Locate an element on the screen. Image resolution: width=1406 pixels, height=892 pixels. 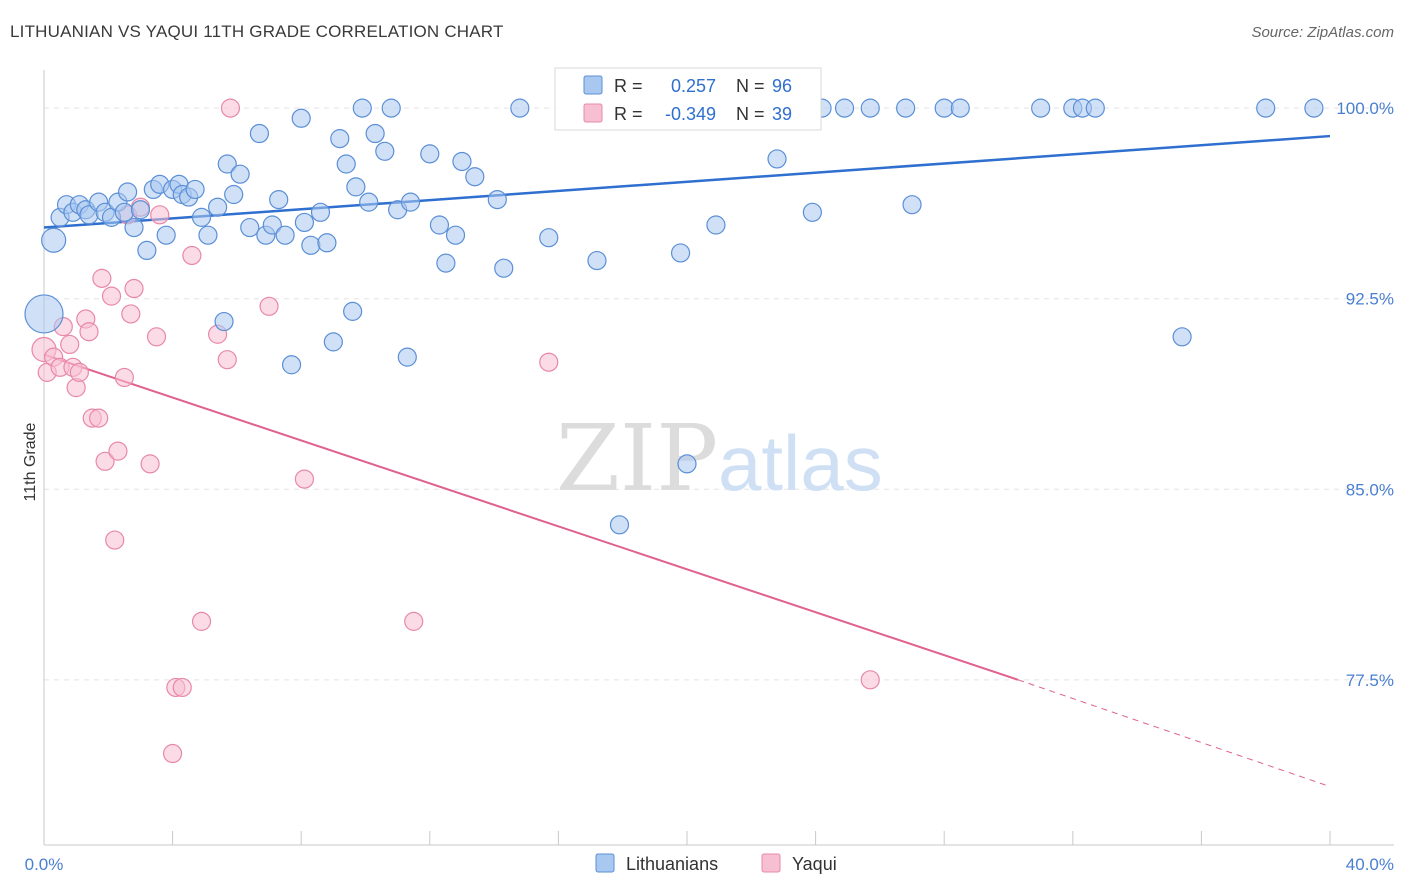
legend-n-value: 39 is located at coordinates (782, 114).